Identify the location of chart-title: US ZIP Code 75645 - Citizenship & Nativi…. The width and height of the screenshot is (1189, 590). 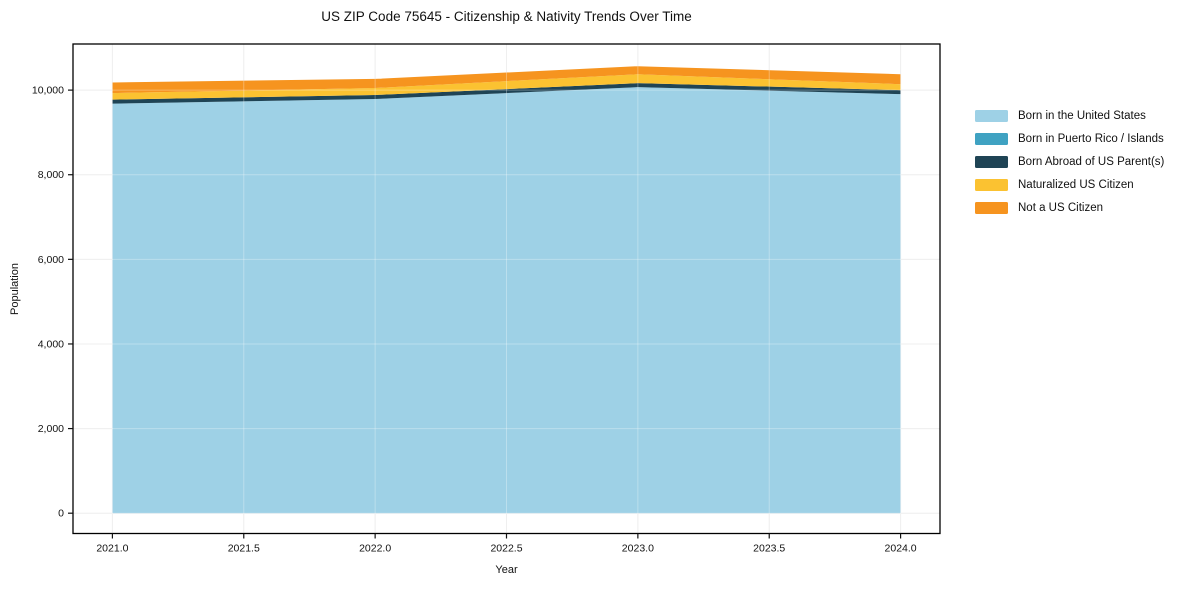
(506, 16).